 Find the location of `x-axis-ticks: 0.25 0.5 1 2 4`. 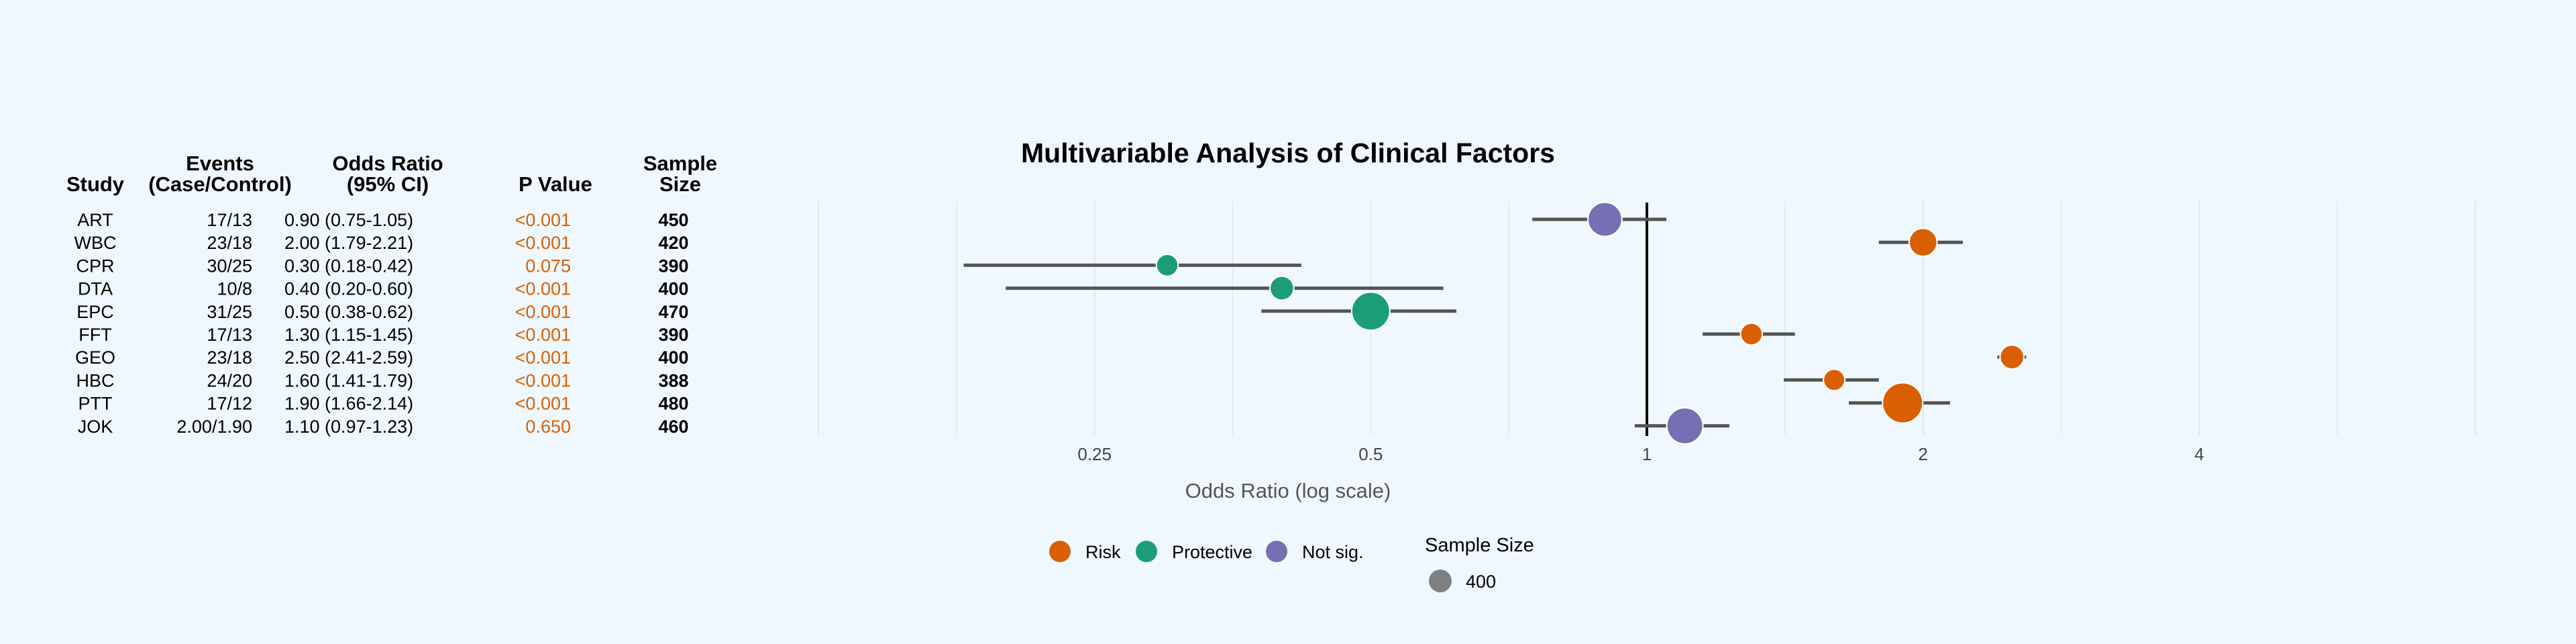

x-axis-ticks: 0.25 0.5 1 2 4 is located at coordinates (1640, 454).